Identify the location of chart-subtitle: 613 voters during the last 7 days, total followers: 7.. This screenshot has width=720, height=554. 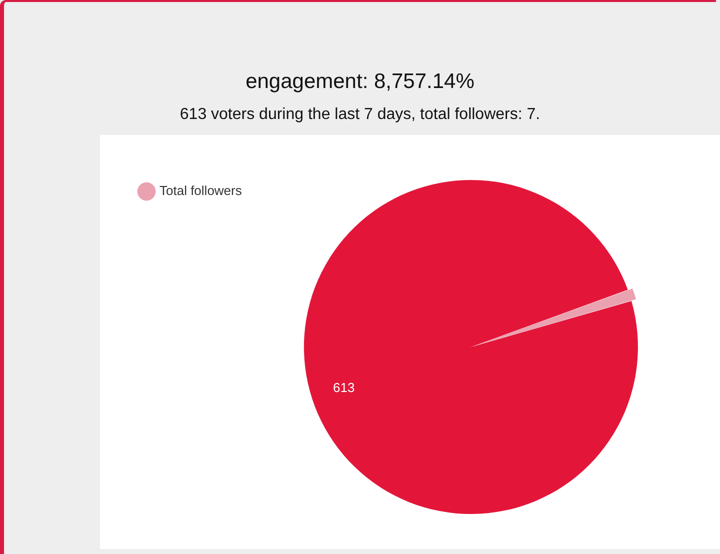
(360, 115).